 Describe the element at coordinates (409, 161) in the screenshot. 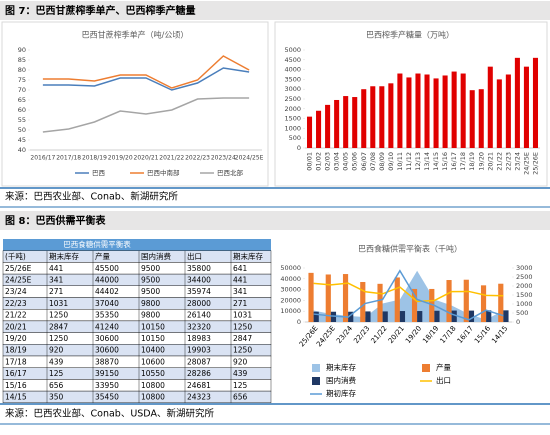

I see `x-tick-label: 11/12` at that location.